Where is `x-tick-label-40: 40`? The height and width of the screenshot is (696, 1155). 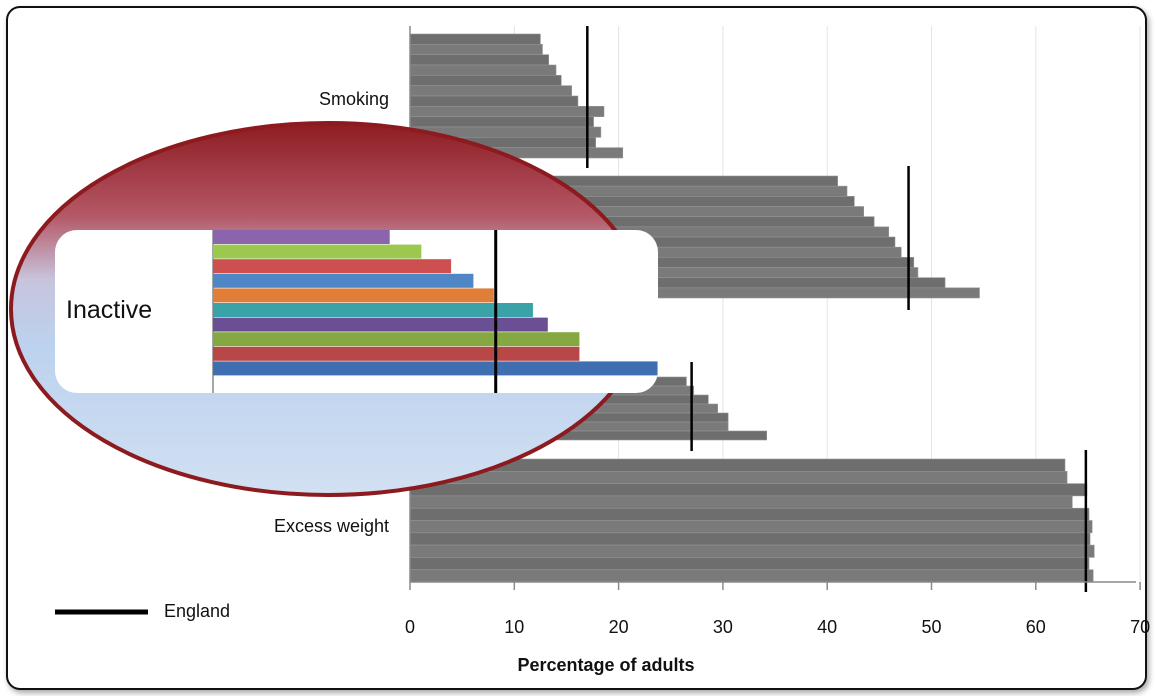 x-tick-label-40: 40 is located at coordinates (827, 627).